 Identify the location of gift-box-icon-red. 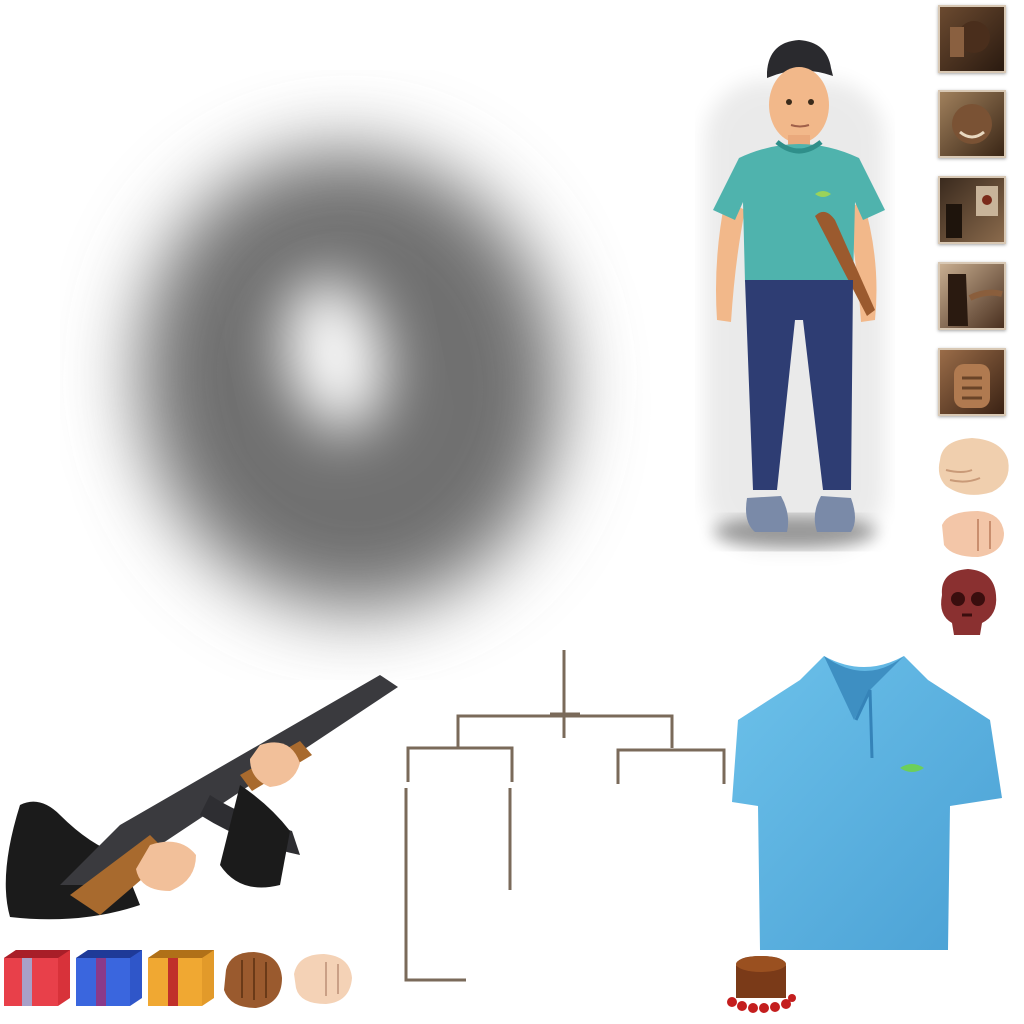
(37, 978).